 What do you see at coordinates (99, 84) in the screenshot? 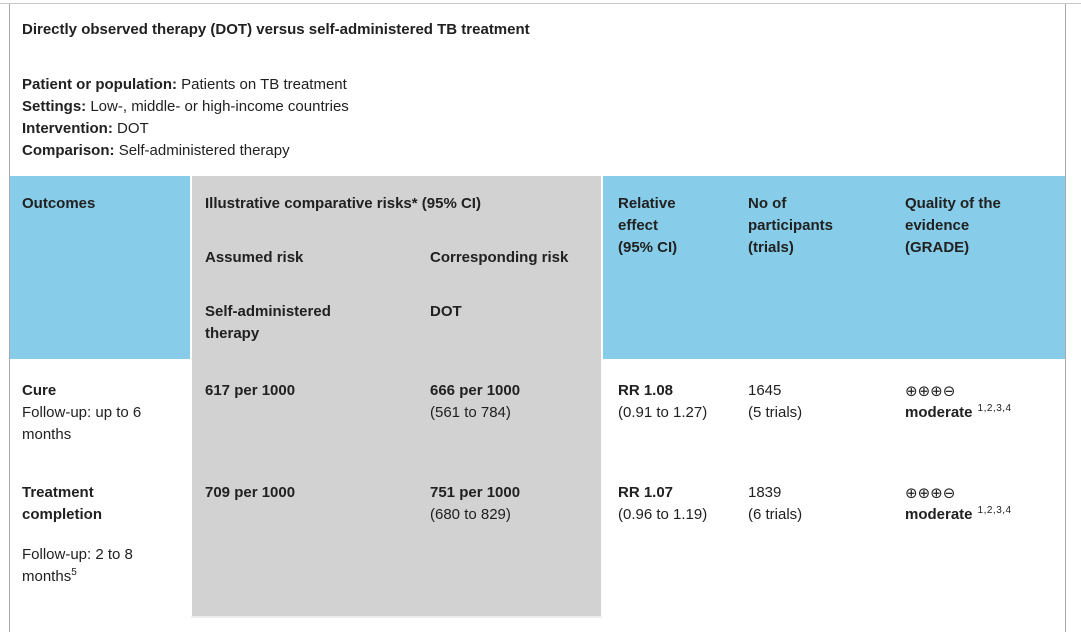
I see `info-label: Patient or population:` at bounding box center [99, 84].